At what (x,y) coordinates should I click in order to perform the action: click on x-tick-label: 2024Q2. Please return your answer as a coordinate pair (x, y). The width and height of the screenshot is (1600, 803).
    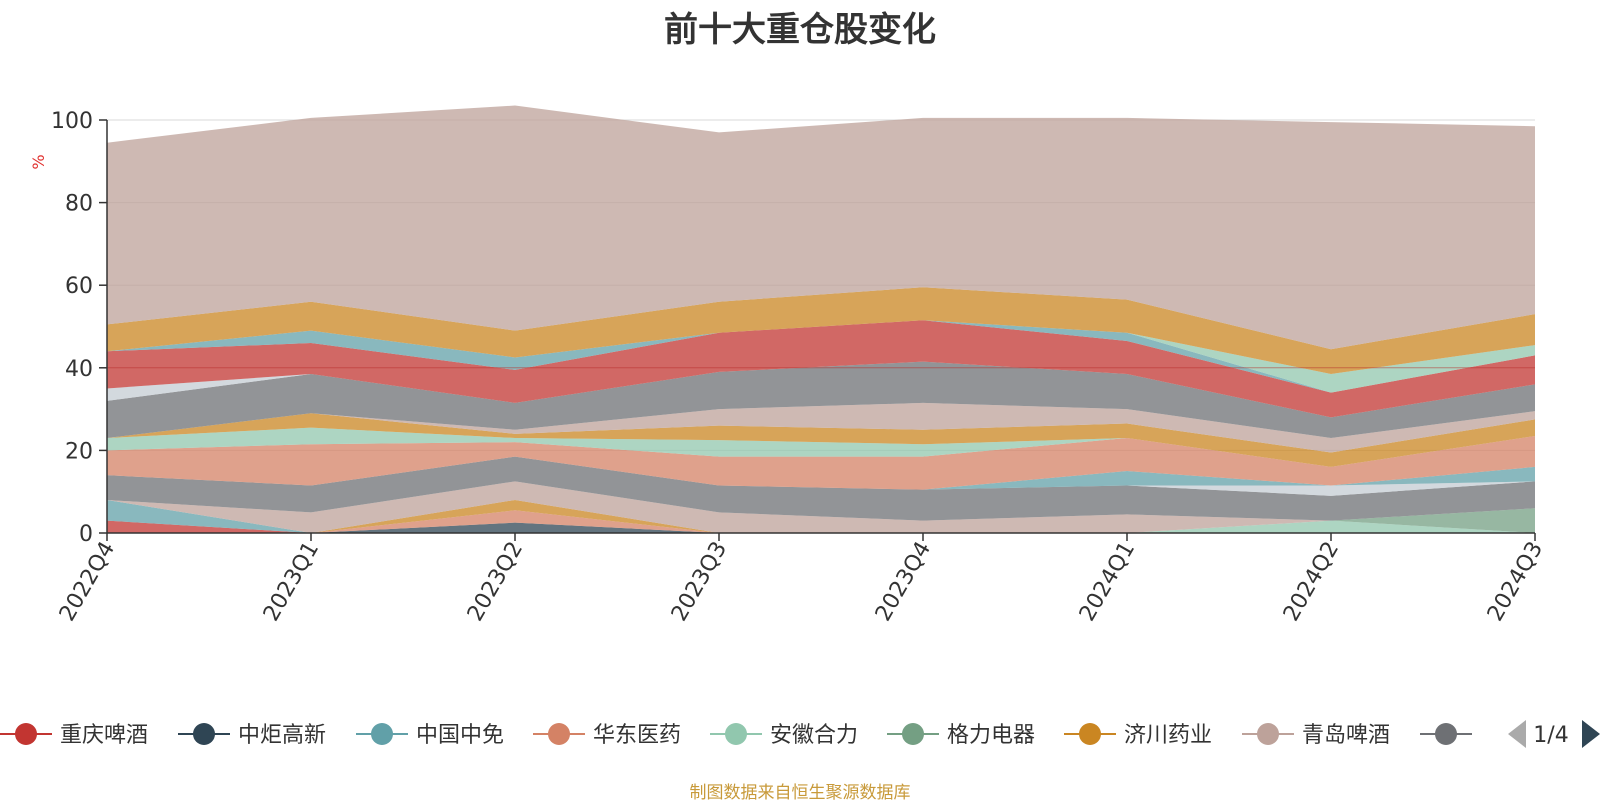
    Looking at the image, I should click on (1311, 582).